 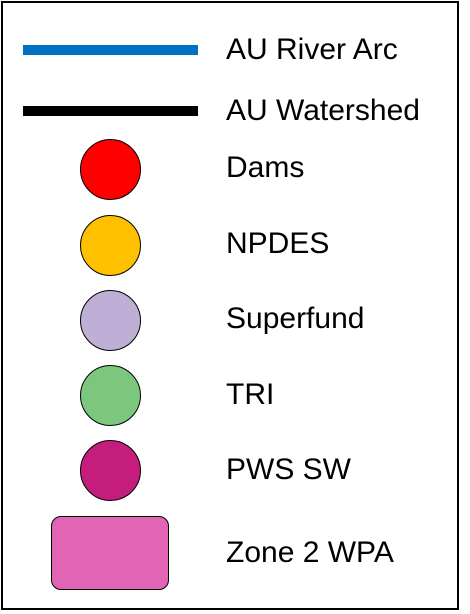 What do you see at coordinates (110, 470) in the screenshot?
I see `pws-sw-circle-icon` at bounding box center [110, 470].